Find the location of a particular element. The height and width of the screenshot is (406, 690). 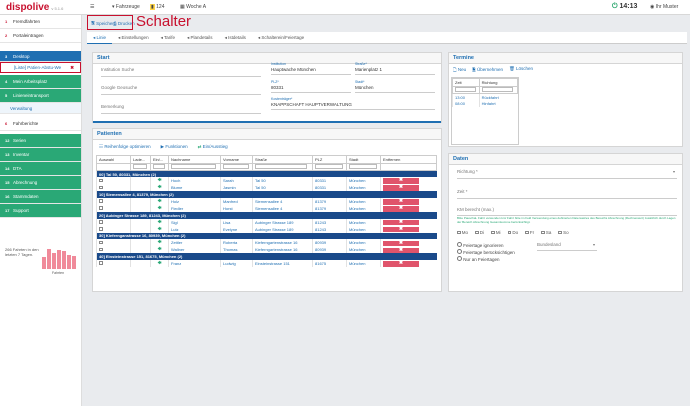

einaus-button: ⇄ Ein/Ausstieg is located at coordinates (212, 146).